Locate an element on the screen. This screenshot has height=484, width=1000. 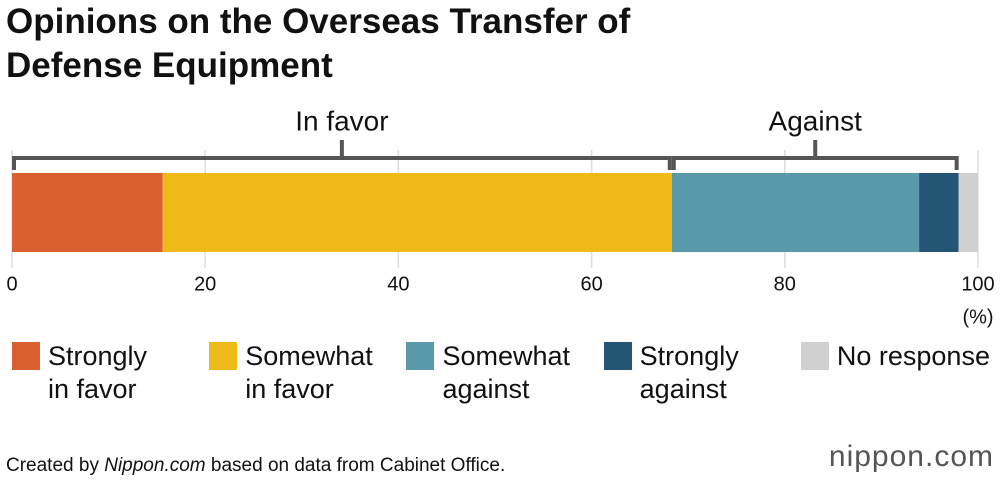
legend-item: Somewhat in favor is located at coordinates (291, 373).